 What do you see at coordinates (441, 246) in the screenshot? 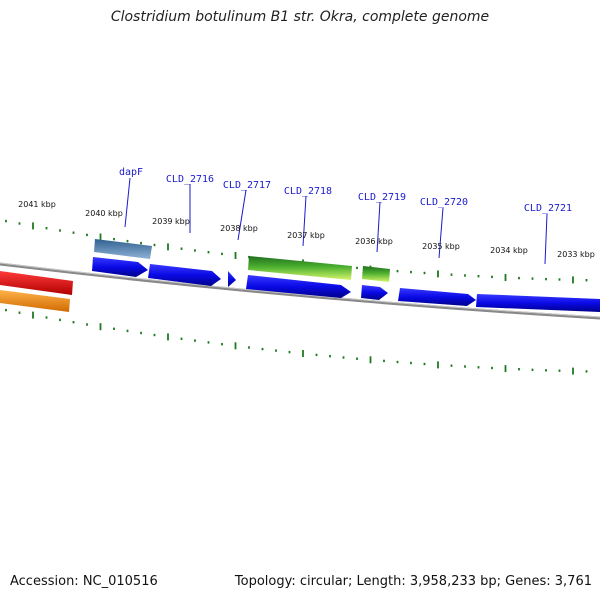
I see `kbp-label-2035: 2035 kbp` at bounding box center [441, 246].